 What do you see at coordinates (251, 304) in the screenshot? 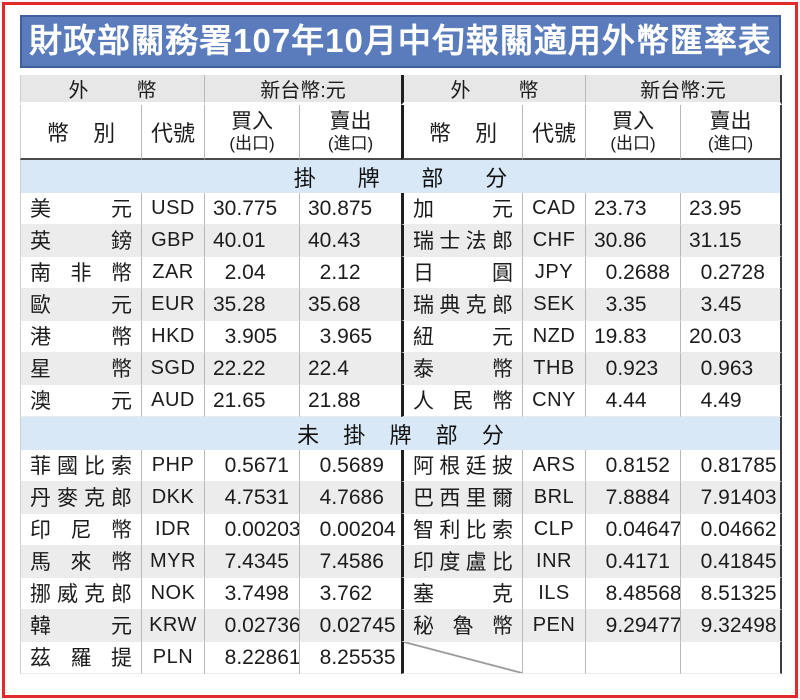
I see `value-fraction-part: .28` at bounding box center [251, 304].